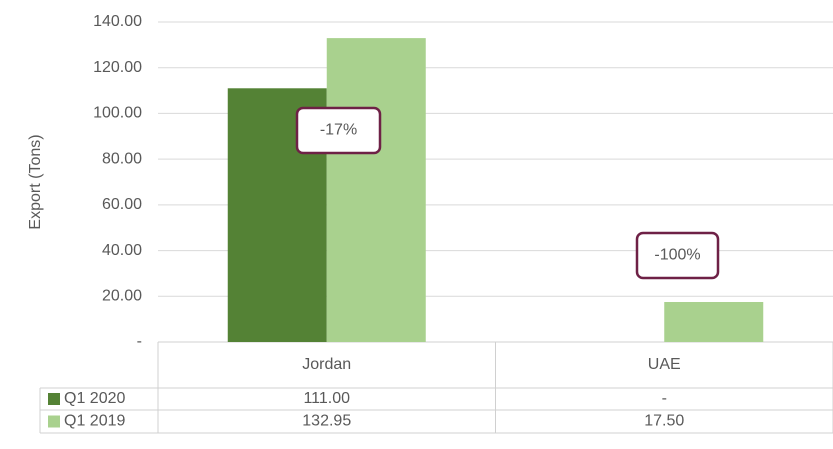 The width and height of the screenshot is (833, 449). Describe the element at coordinates (117, 113) in the screenshot. I see `y-tick-label: 100.00` at that location.